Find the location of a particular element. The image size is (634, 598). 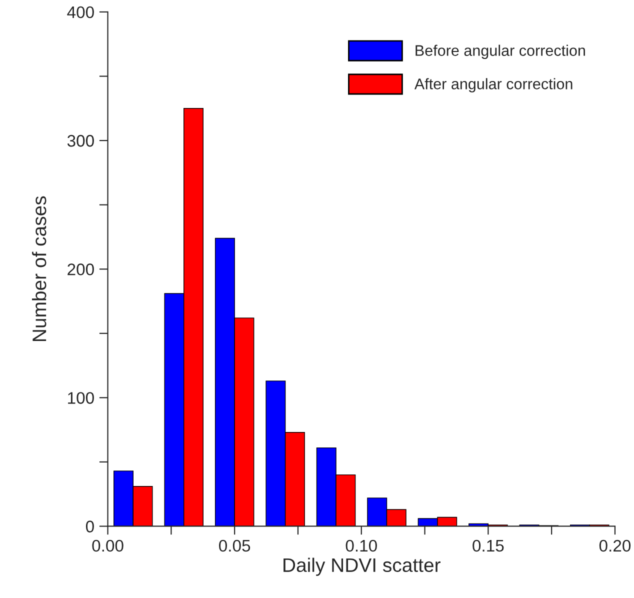

y-tick-label: 400 is located at coordinates (80, 12).